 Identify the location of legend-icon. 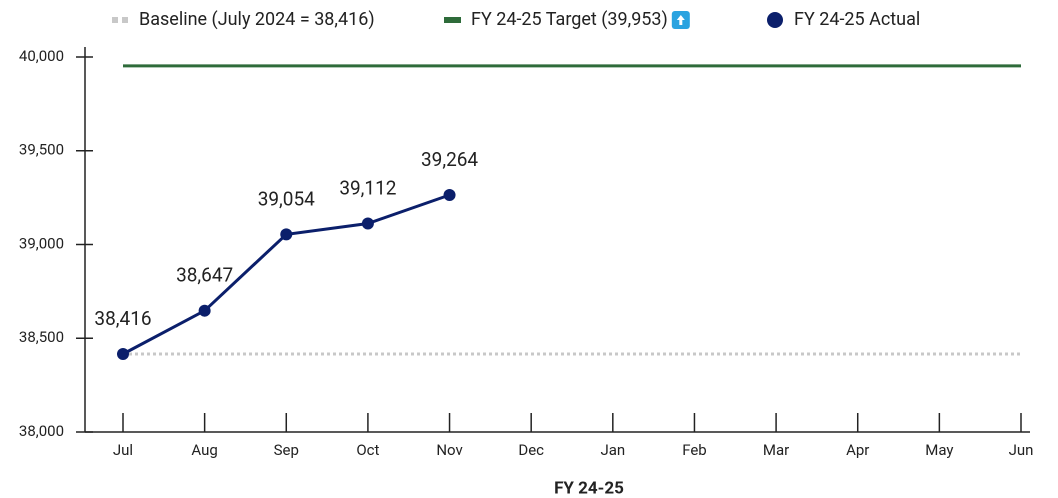
(680, 20).